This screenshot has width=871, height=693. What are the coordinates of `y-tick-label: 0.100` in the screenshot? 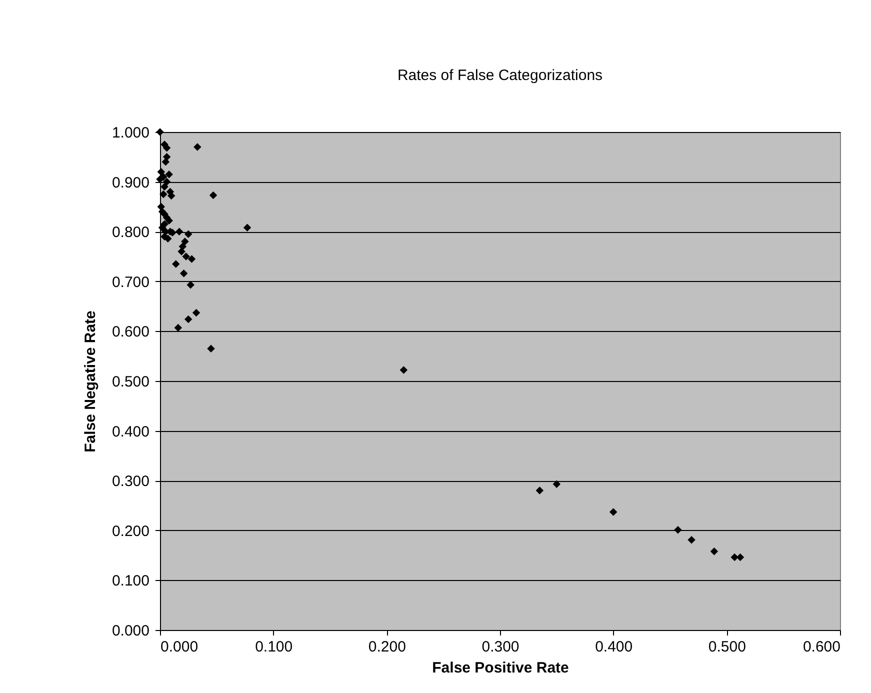 It's located at (131, 581).